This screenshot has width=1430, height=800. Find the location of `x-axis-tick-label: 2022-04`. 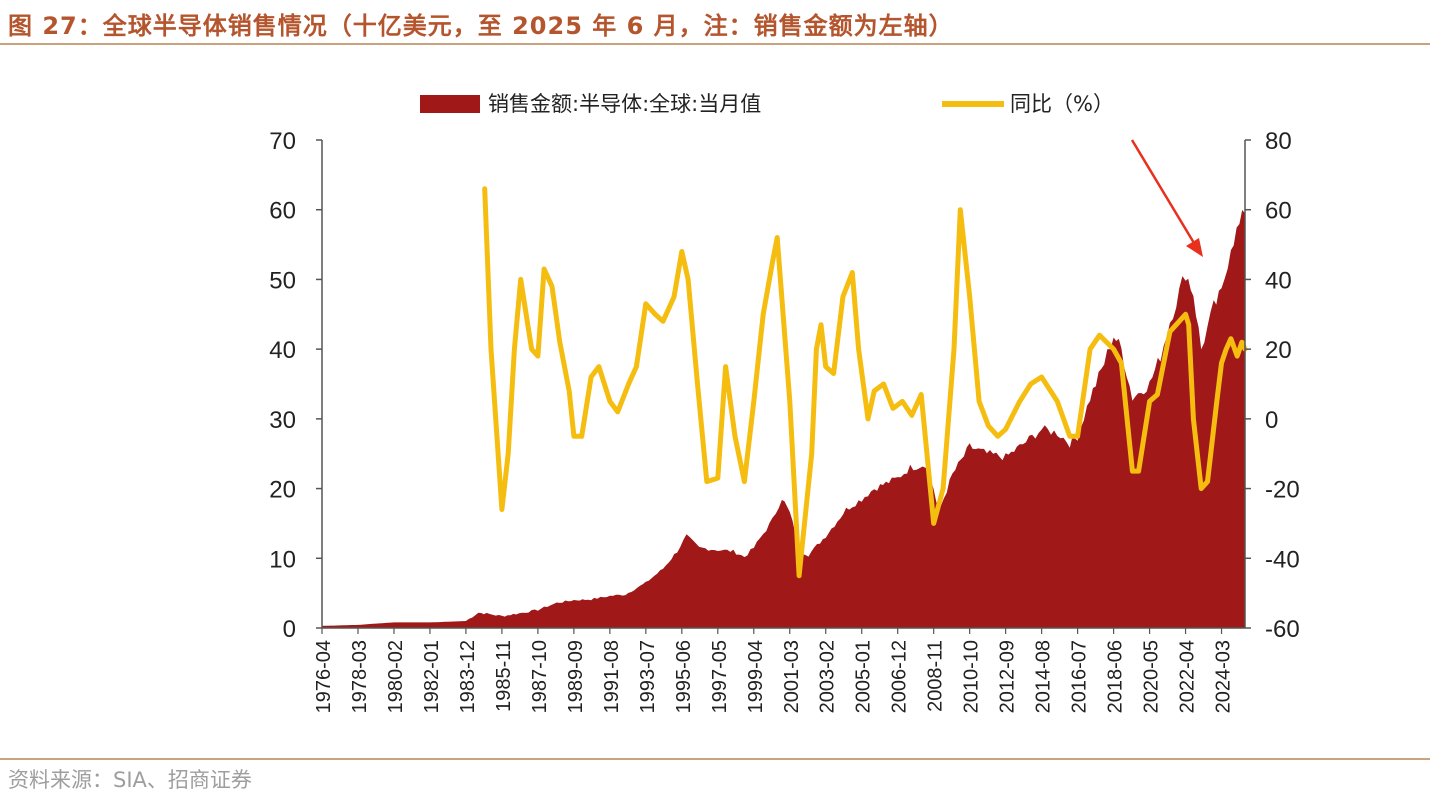

x-axis-tick-label: 2022-04 is located at coordinates (1188, 676).